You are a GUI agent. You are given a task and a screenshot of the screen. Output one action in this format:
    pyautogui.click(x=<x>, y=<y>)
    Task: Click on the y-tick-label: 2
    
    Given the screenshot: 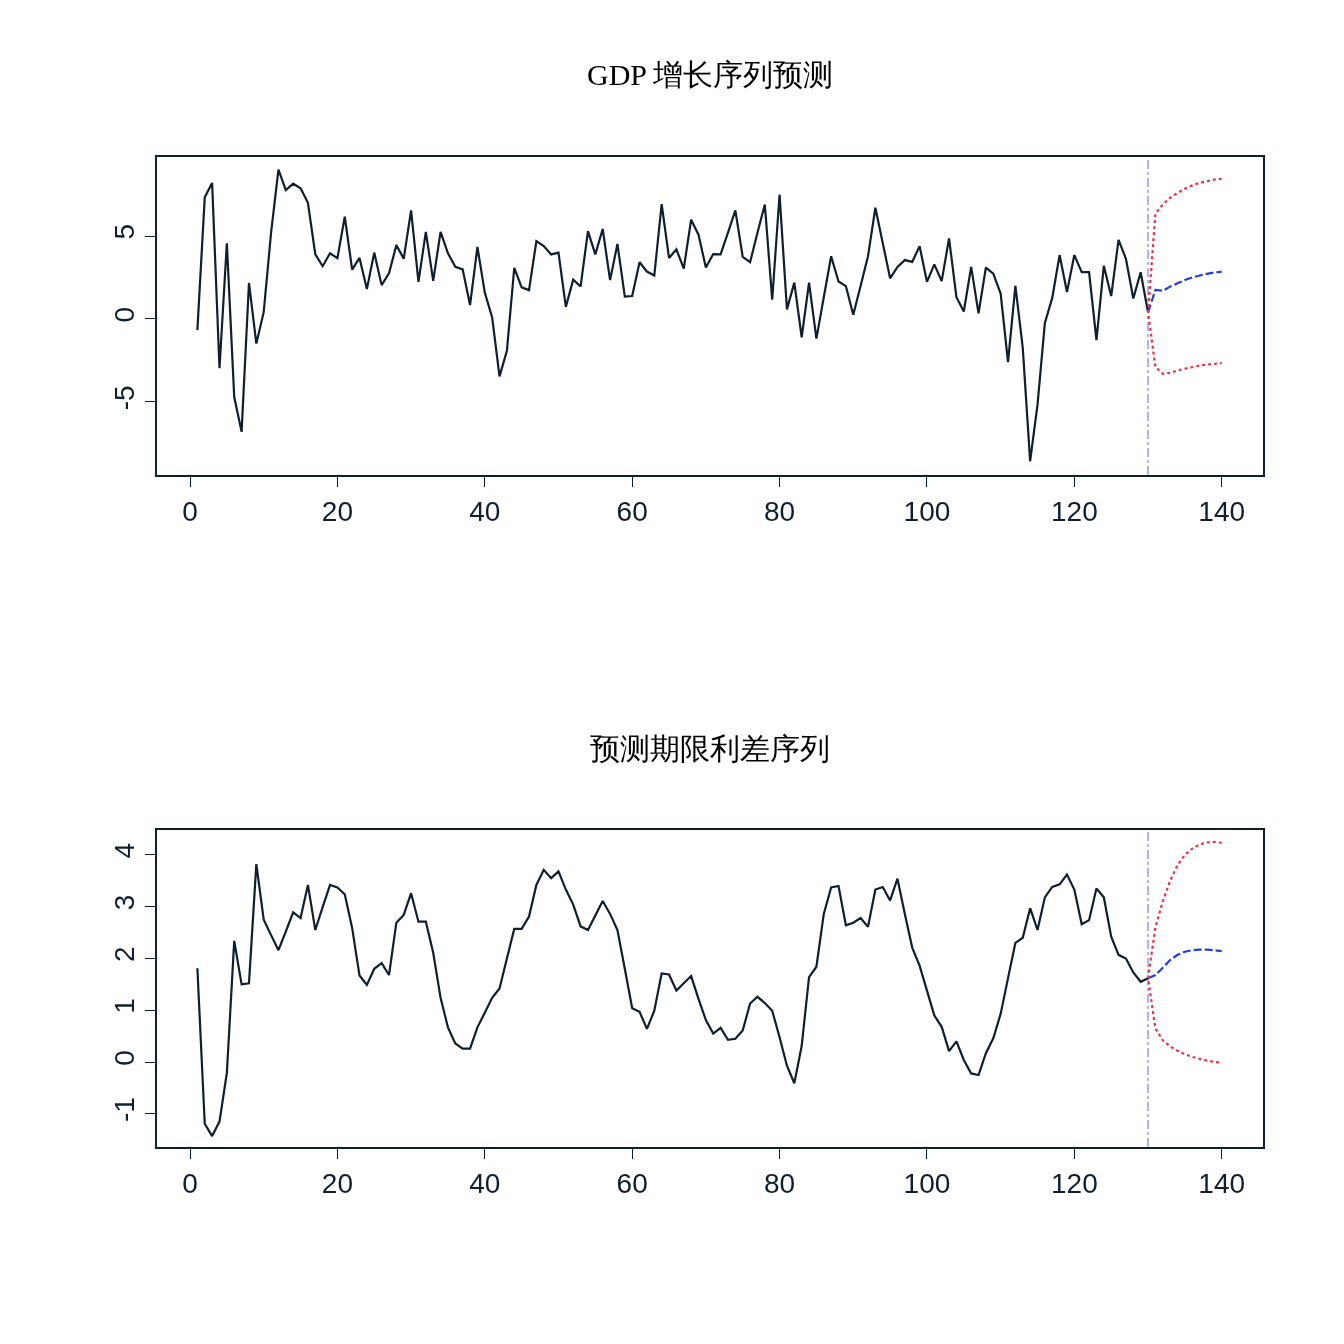 What is the action you would take?
    pyautogui.click(x=124, y=954)
    